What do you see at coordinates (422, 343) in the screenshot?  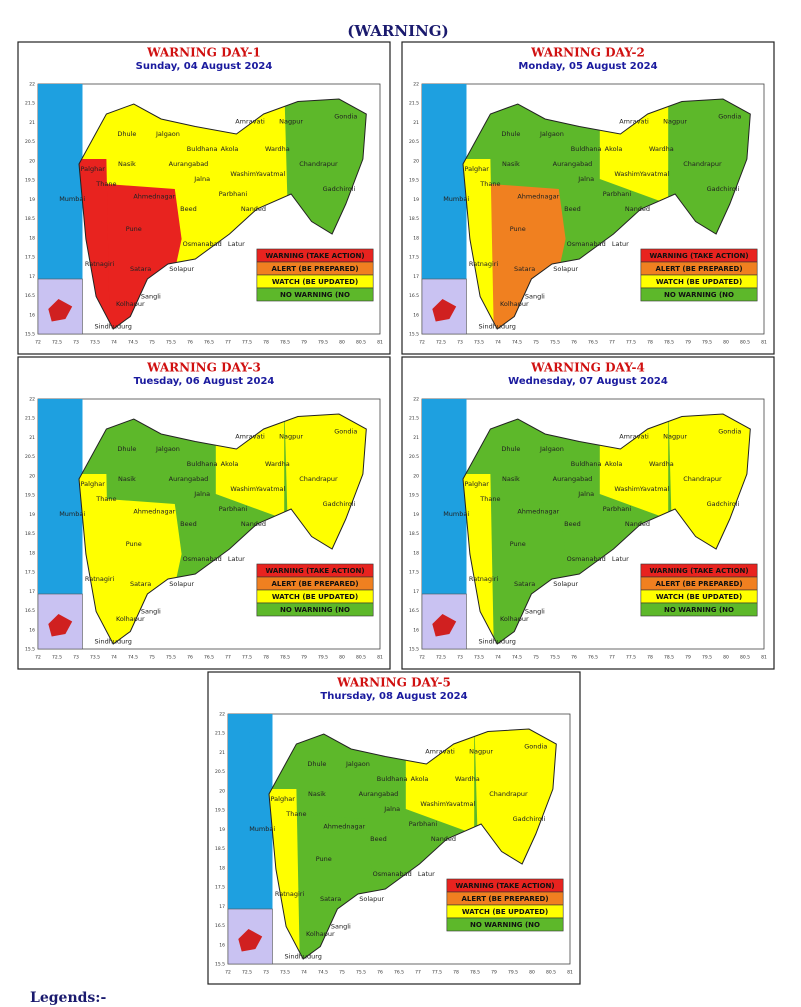 I see `map-x-tick: 72` at bounding box center [422, 343].